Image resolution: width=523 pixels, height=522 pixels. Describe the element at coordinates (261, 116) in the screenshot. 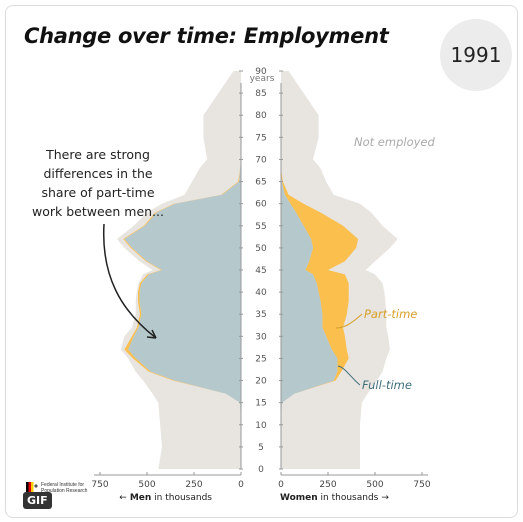

I see `age-tick-label: 80` at that location.